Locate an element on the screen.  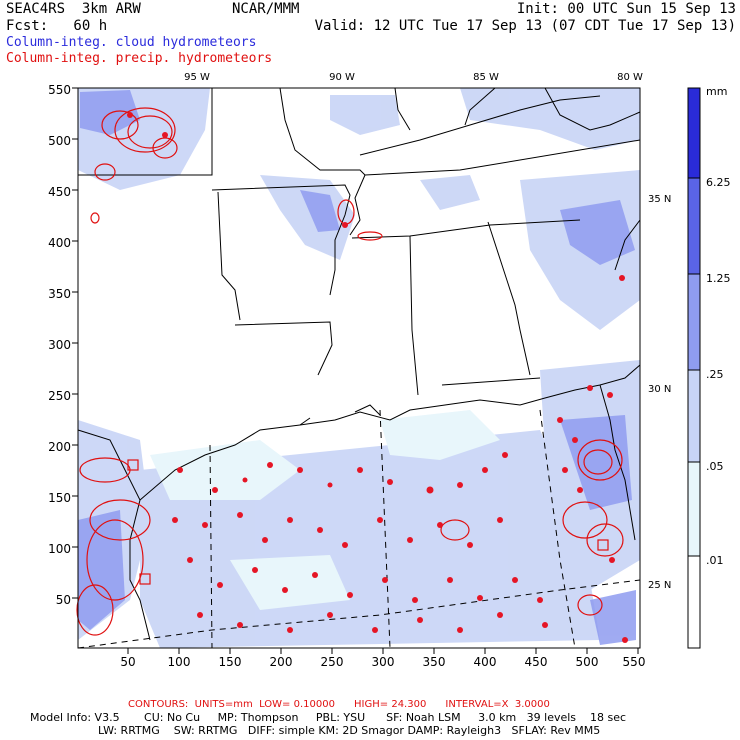
x-tick-label: 100 is located at coordinates (179, 662).